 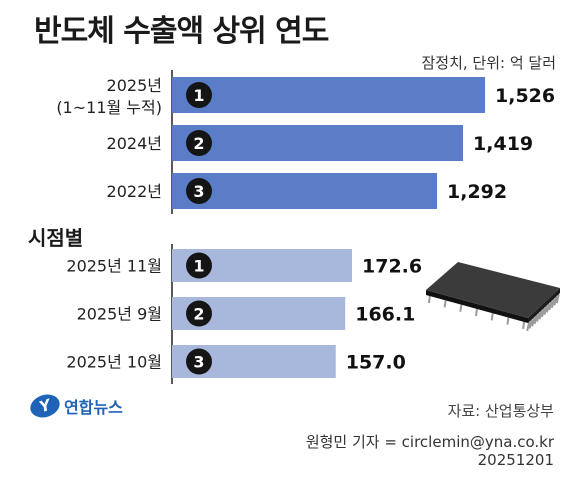 I want to click on unit-note: 잠정치, 단위: 억 달러, so click(x=488, y=63).